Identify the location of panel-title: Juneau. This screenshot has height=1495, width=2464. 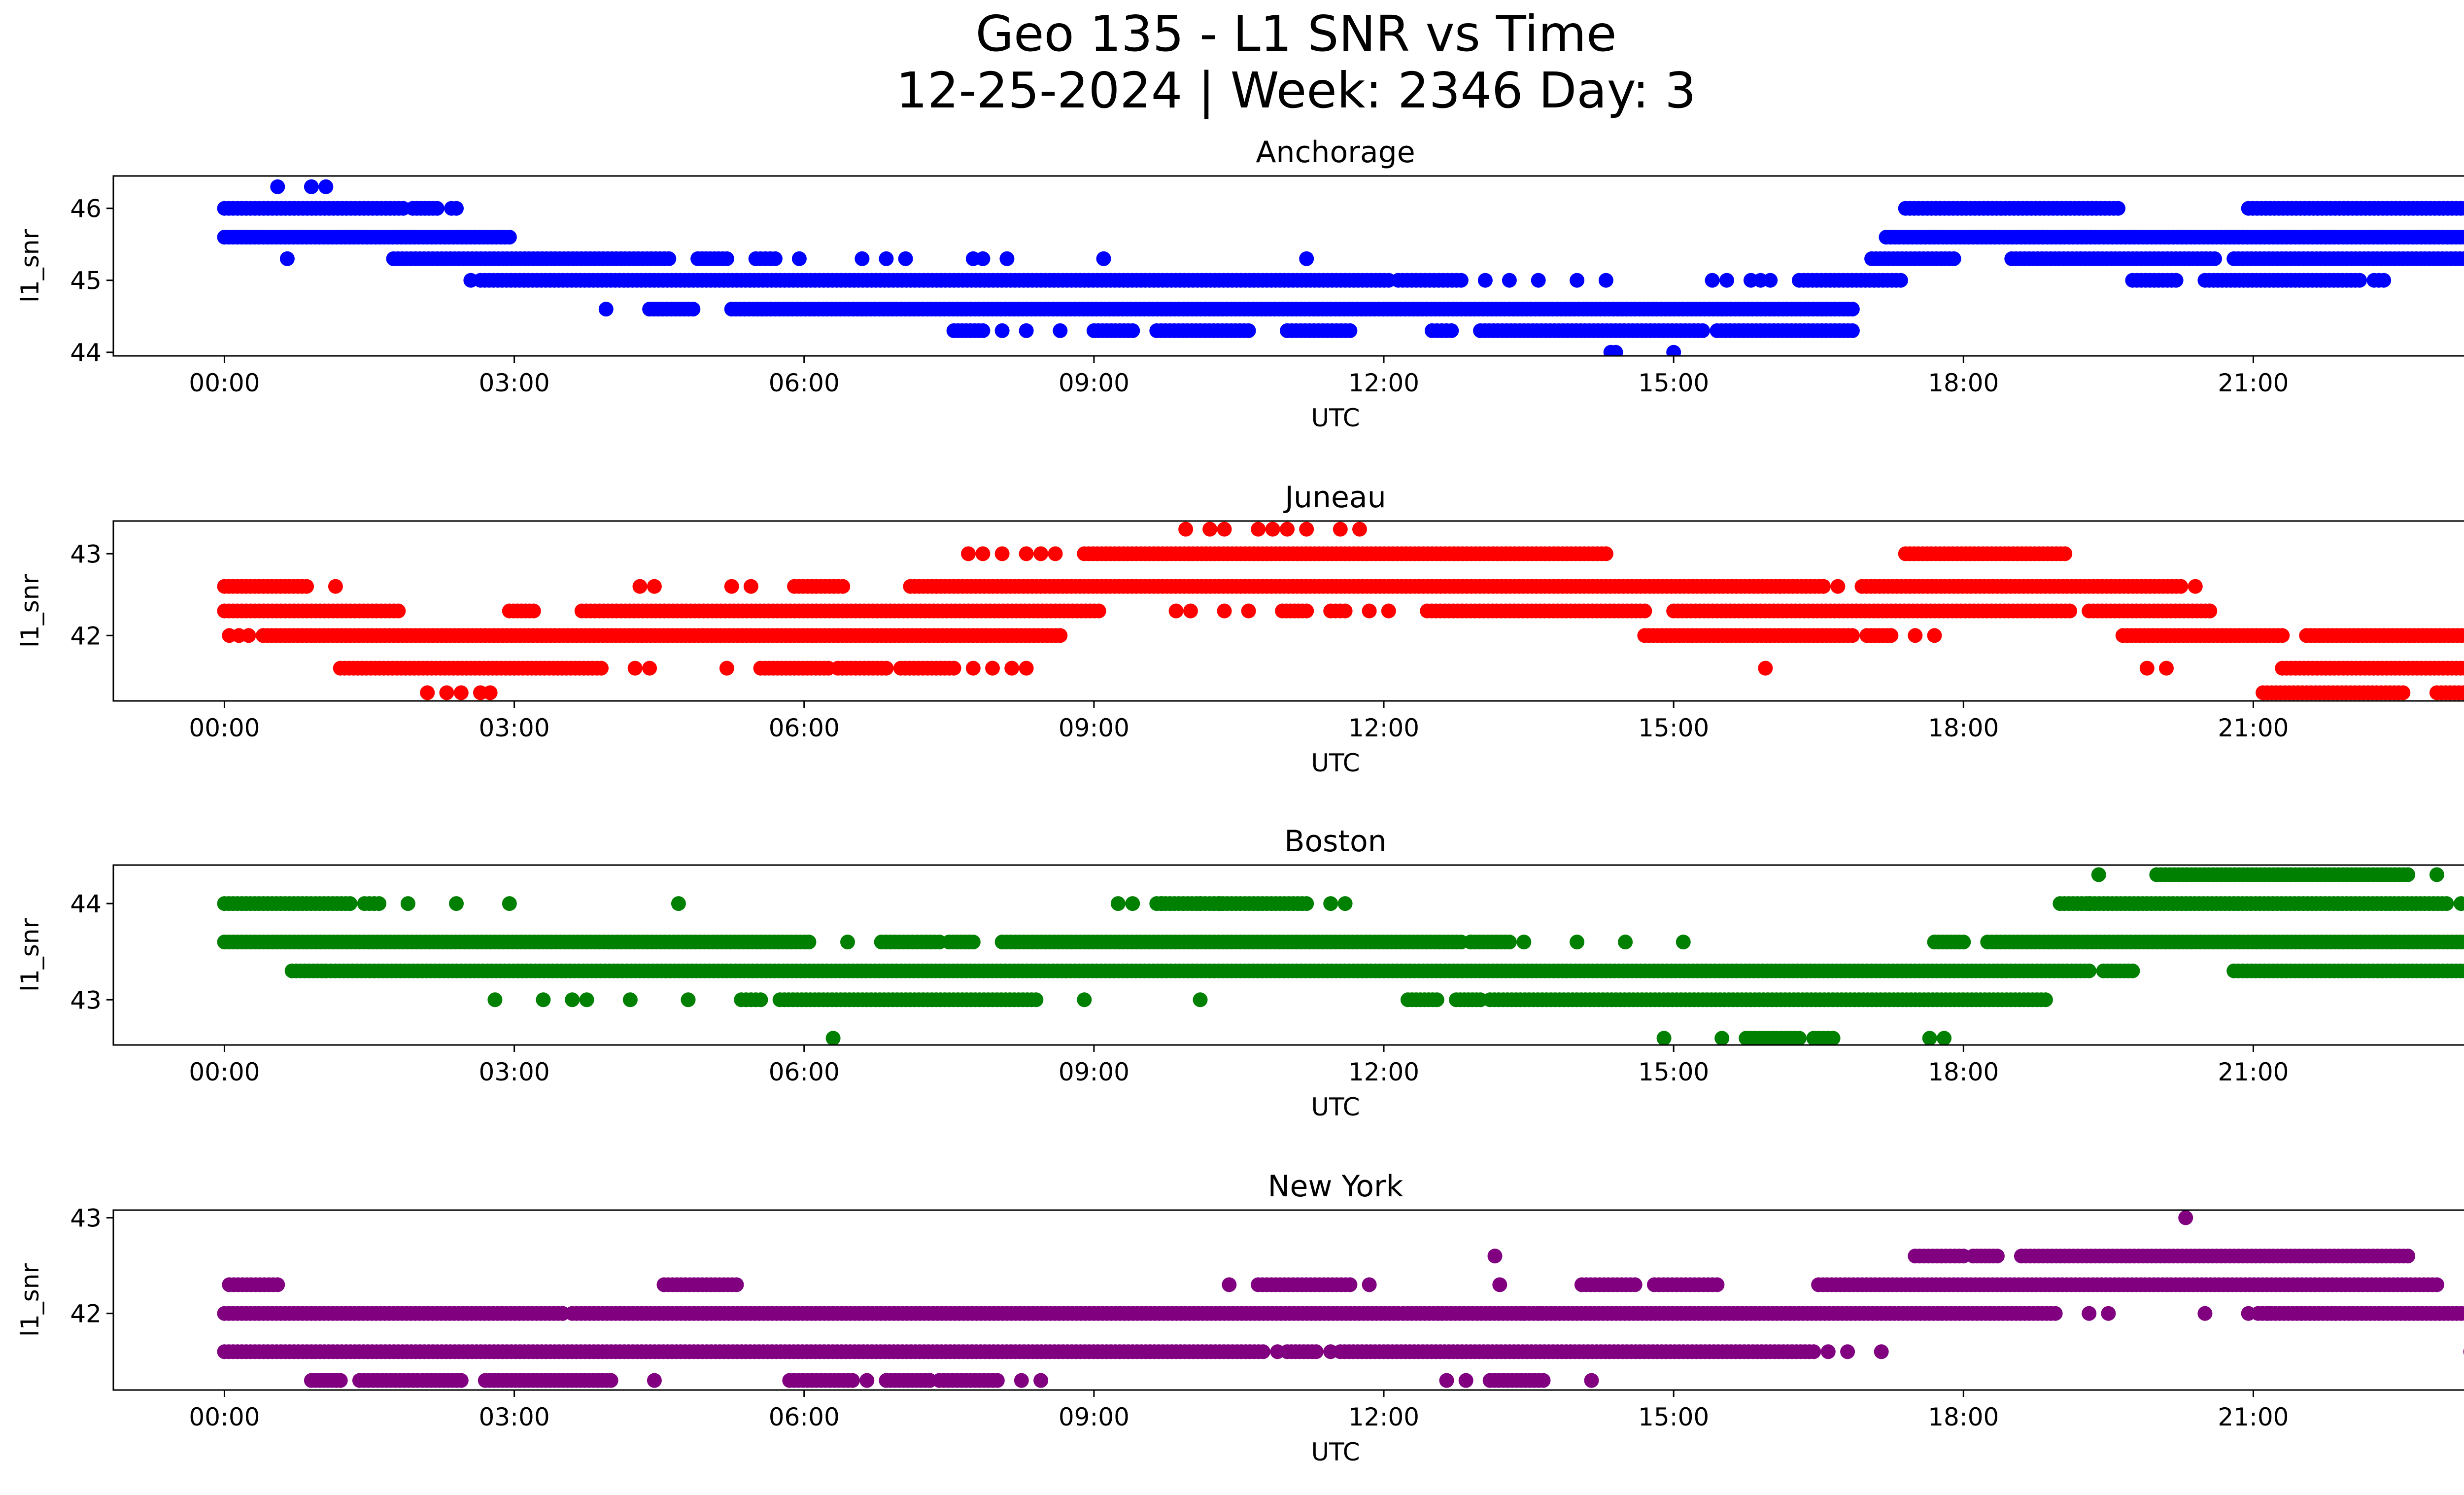
(1334, 497).